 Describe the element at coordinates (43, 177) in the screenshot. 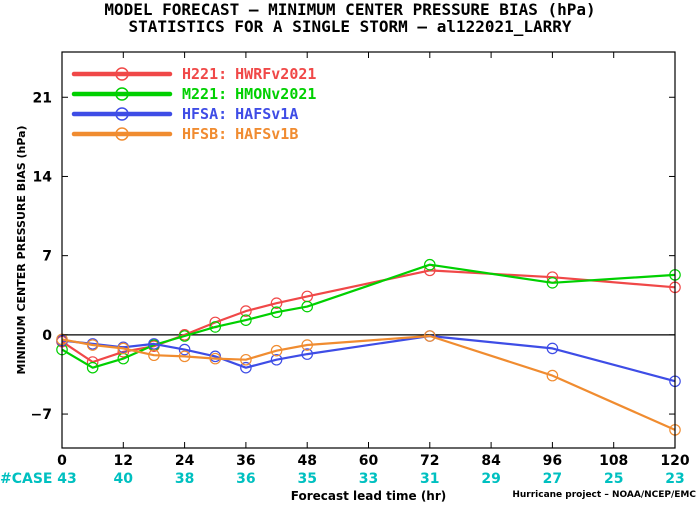

I see `y-tick-label: 14` at that location.